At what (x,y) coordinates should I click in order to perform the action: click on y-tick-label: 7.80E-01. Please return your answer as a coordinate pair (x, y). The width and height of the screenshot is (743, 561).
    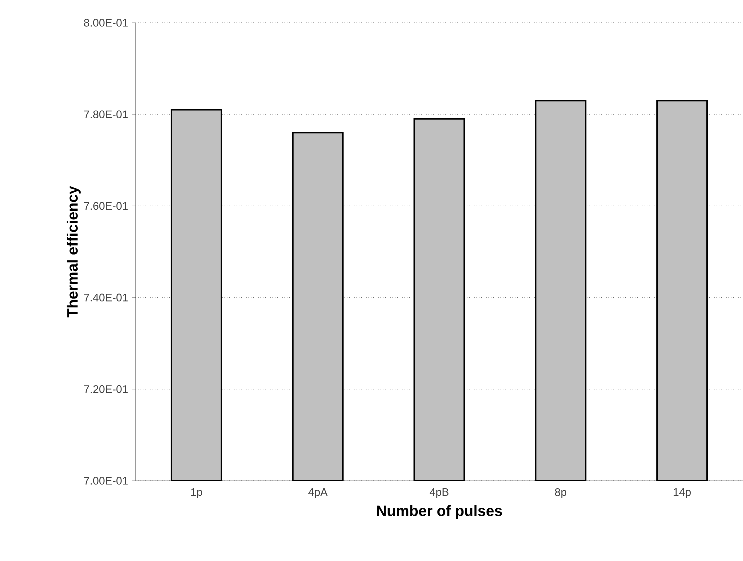
    Looking at the image, I should click on (106, 114).